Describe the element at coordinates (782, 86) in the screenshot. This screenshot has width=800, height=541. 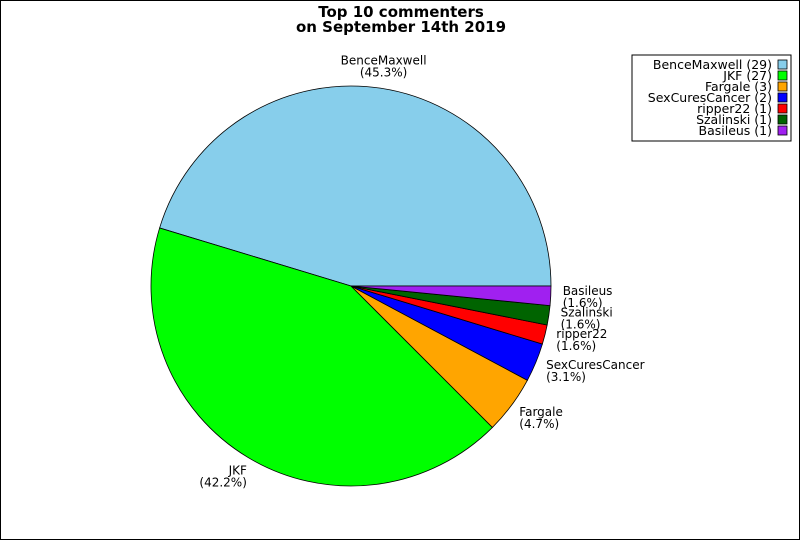
I see `legend-swatch-fargale` at that location.